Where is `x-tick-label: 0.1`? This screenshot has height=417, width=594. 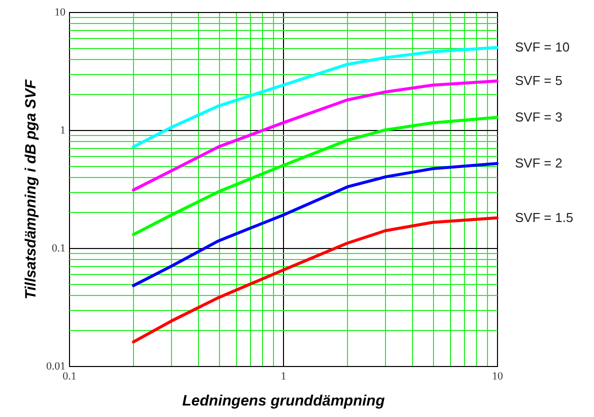
x-tick-label: 0.1 is located at coordinates (69, 376).